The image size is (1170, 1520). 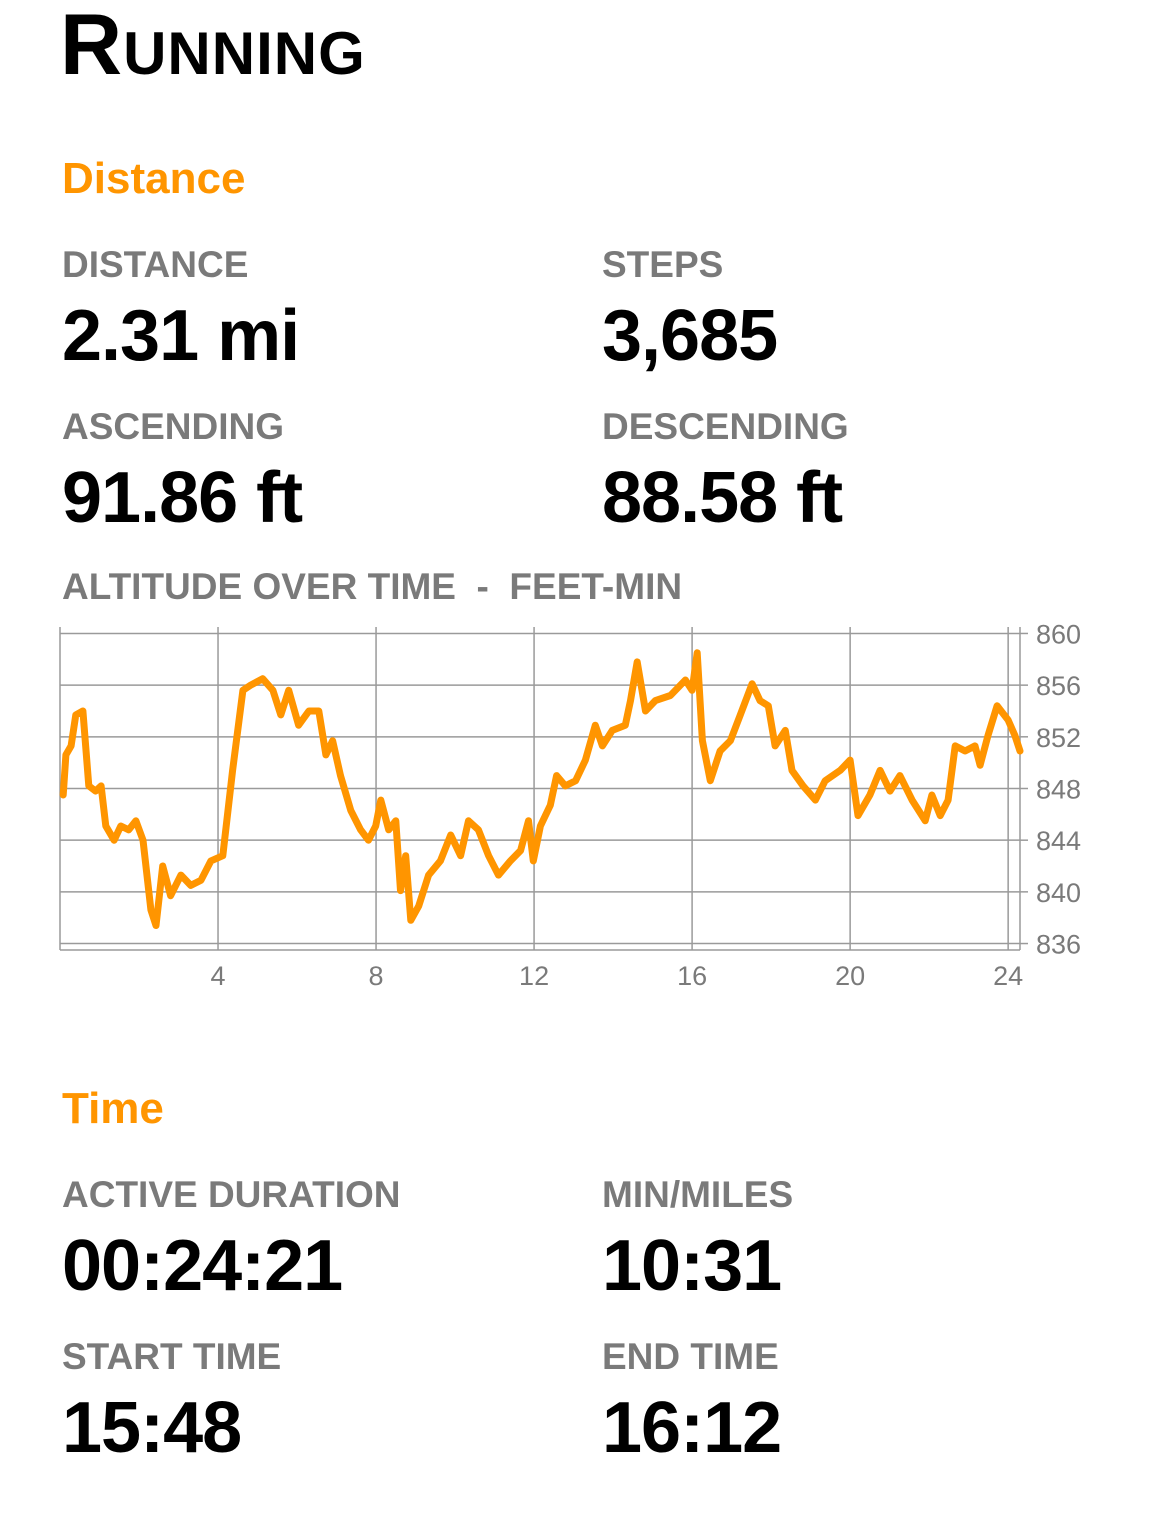 I want to click on stat-value: 00:24:21, so click(x=202, y=1266).